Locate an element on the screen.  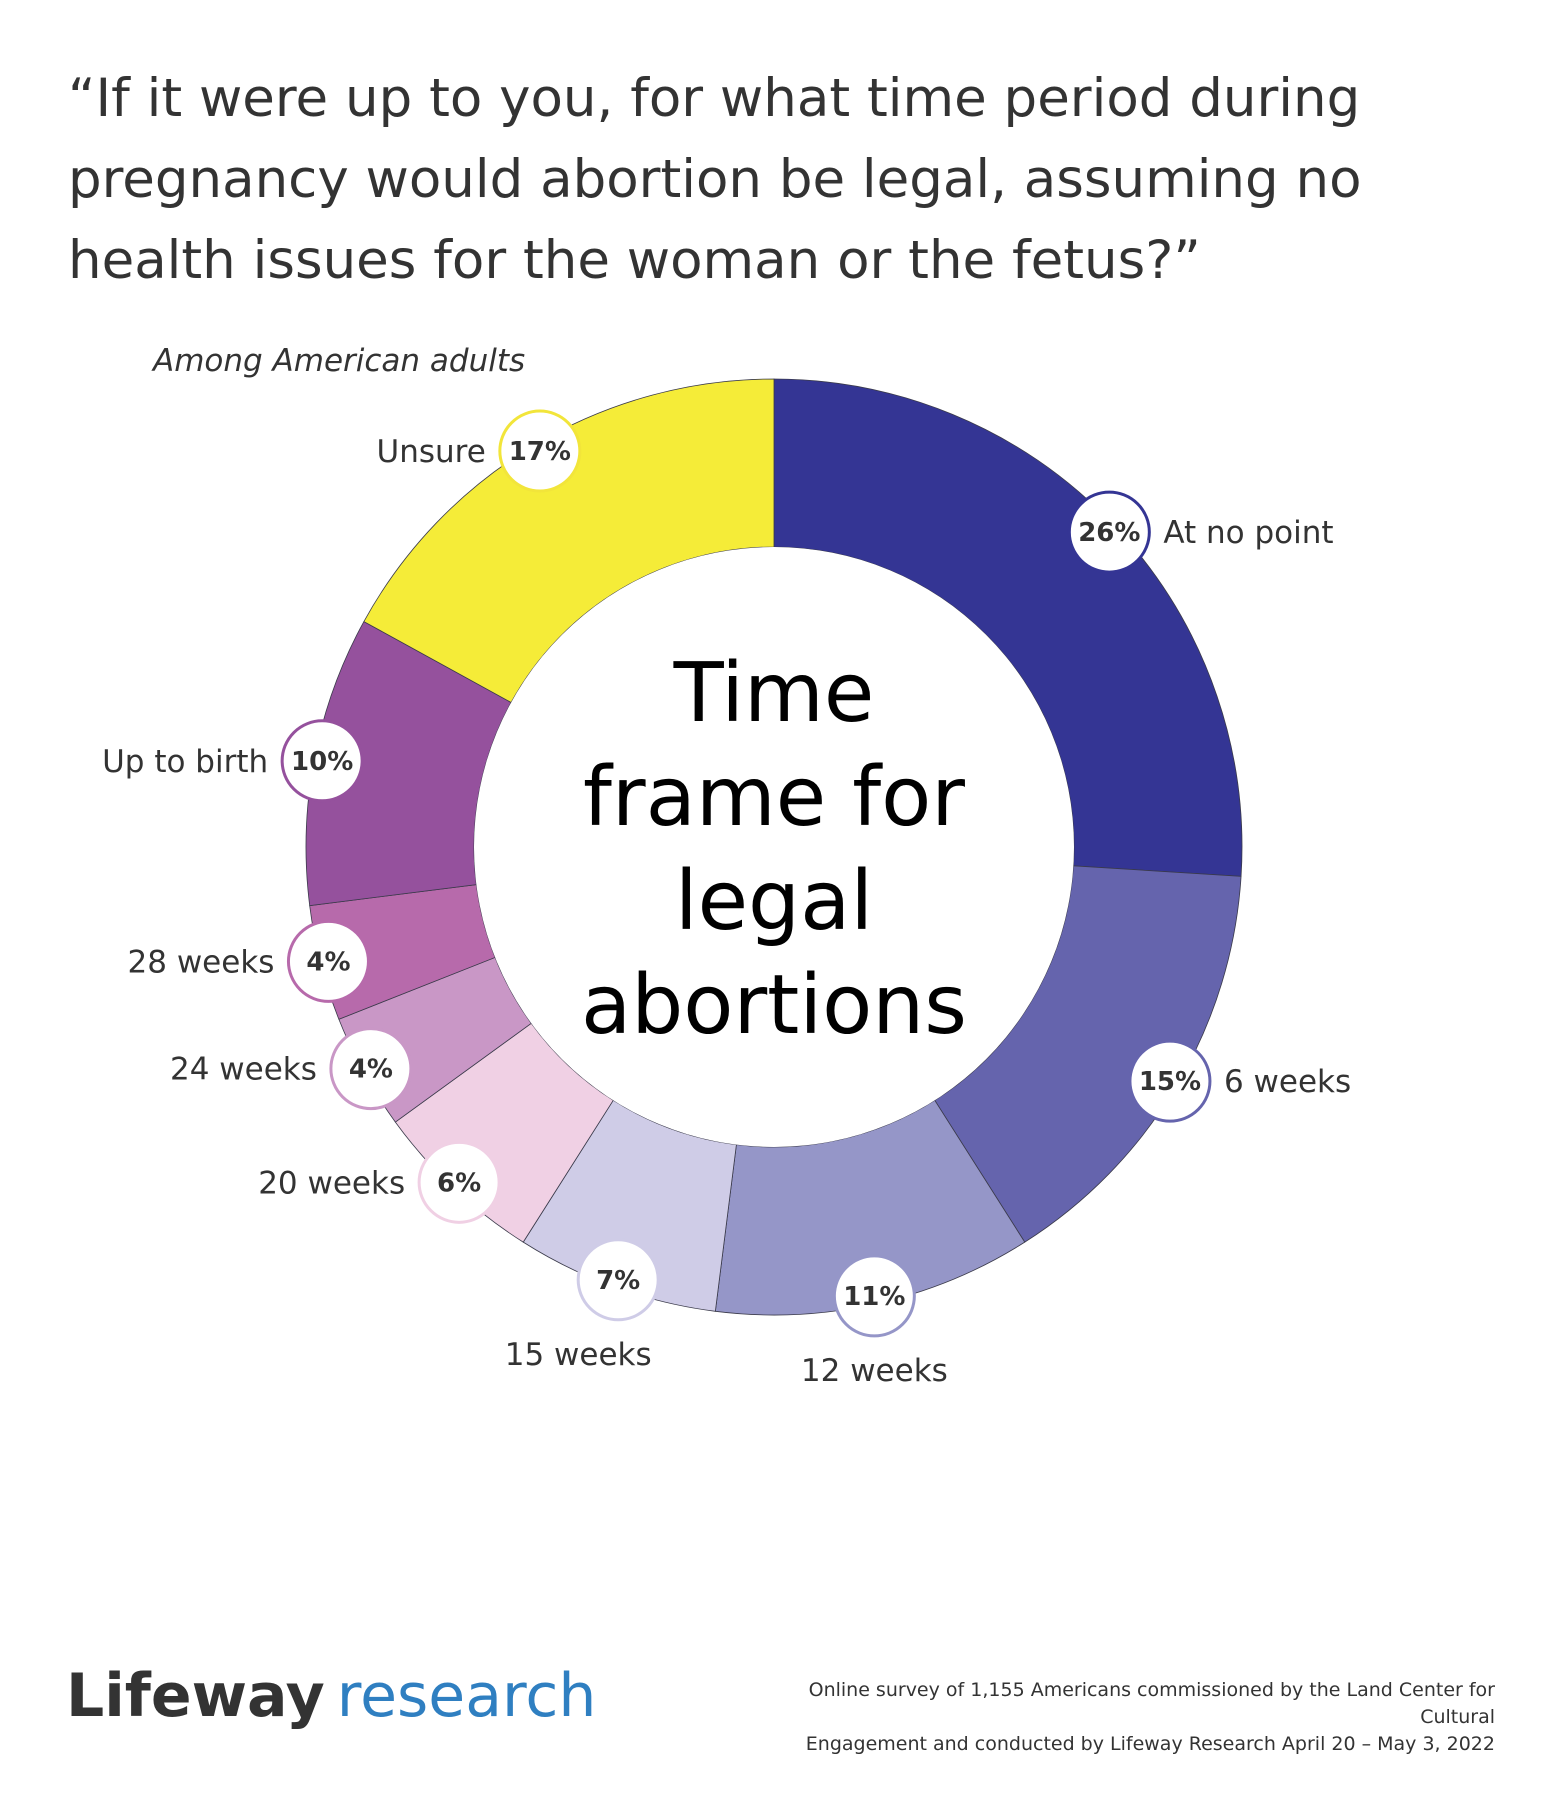
value-badge-28-weeks: 4% is located at coordinates (328, 961).